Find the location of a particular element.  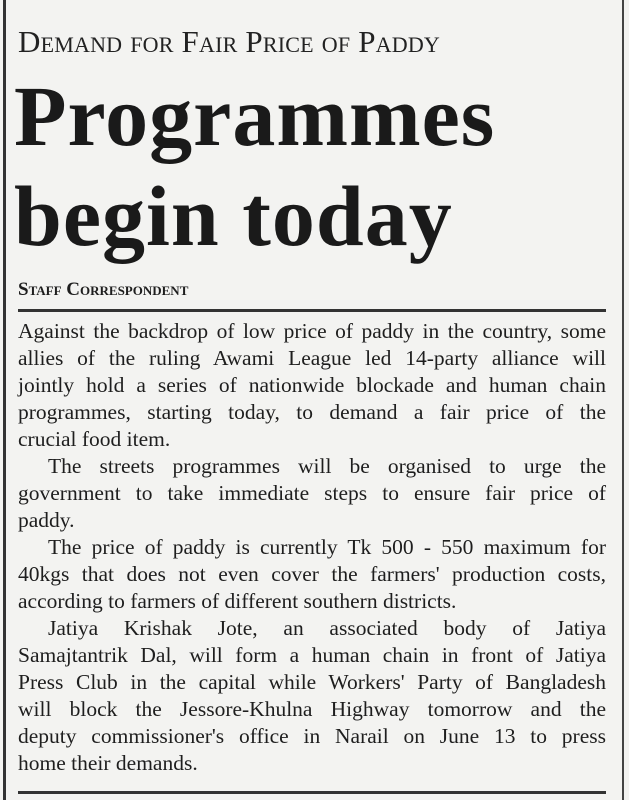

text-line: crucial food item. is located at coordinates (94, 439).